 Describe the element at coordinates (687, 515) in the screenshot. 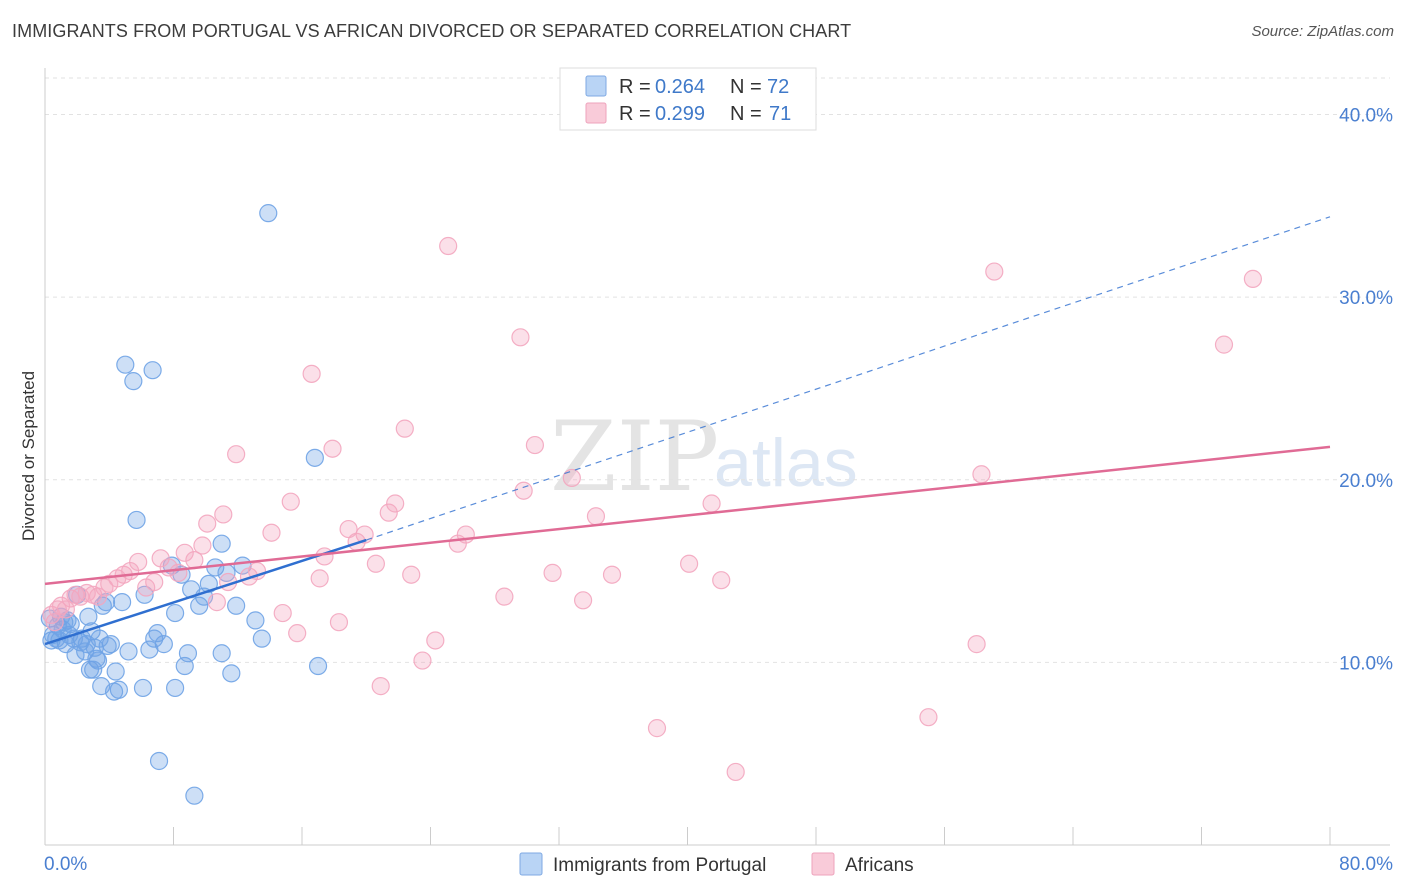

I see `trend-line` at that location.